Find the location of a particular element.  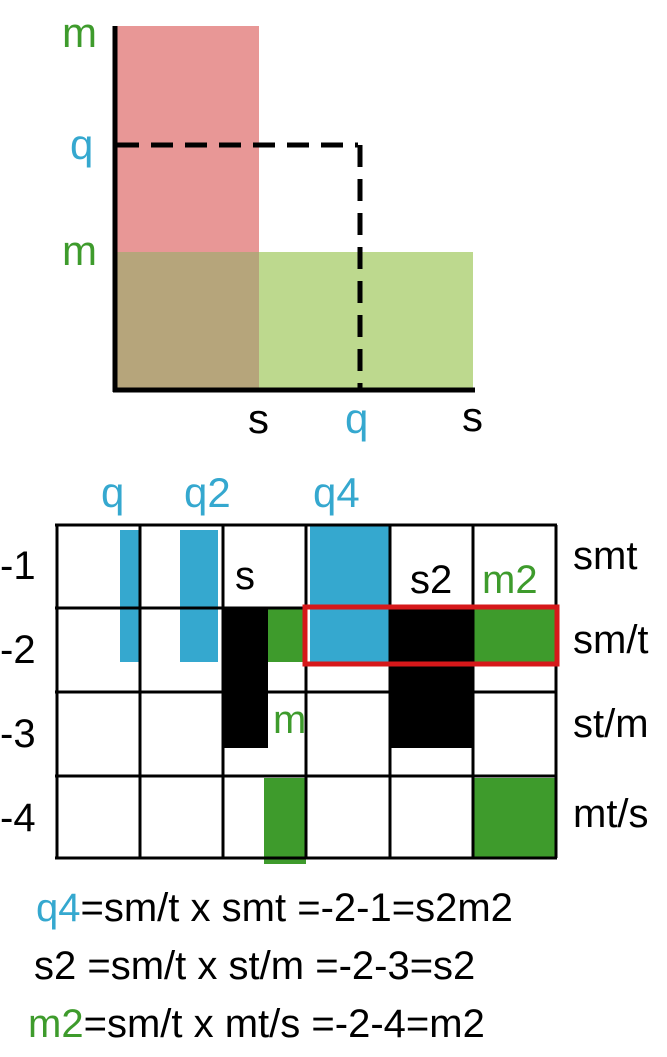

equation-m2: m2=sm/t x mt/s =-2-4=m2 is located at coordinates (256, 1024).